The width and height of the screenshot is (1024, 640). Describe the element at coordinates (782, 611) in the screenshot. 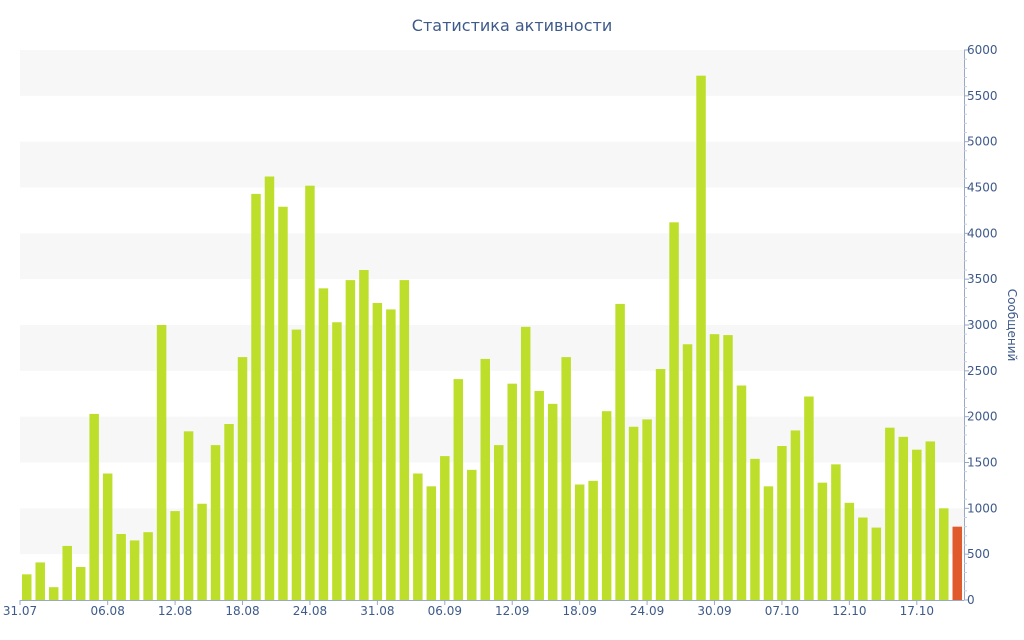

I see `x-tick-label: 07.10` at that location.